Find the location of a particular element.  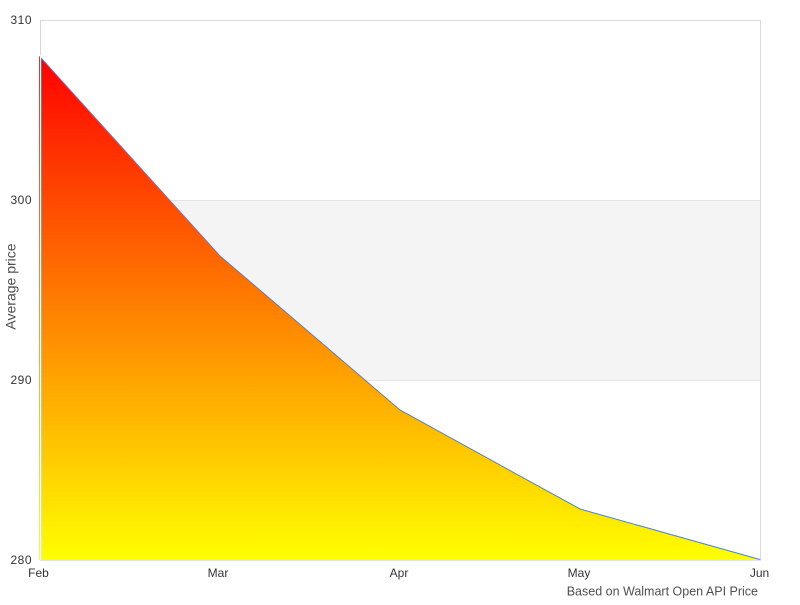

svg-text: 310 is located at coordinates (21, 20).